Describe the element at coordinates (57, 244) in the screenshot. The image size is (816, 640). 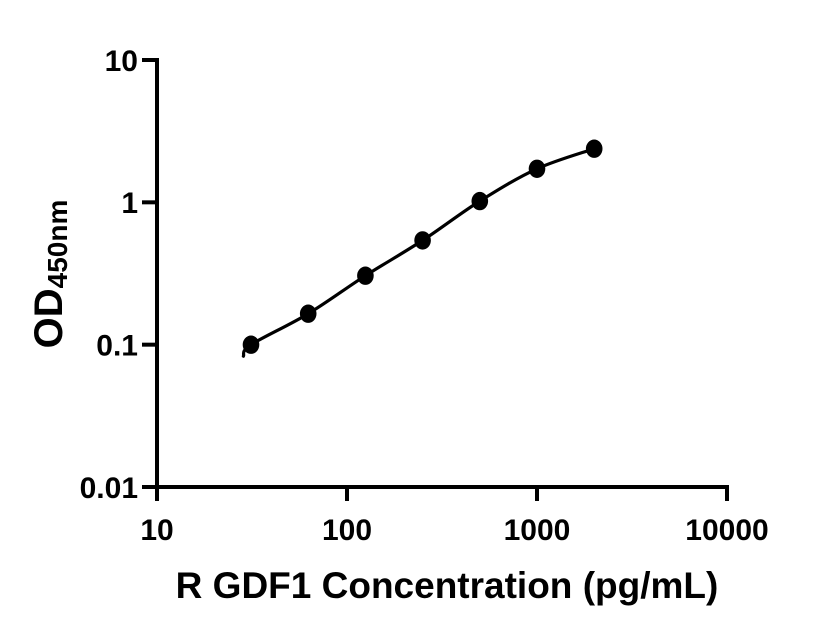
I see `y-axis-title-sub: 450nm` at that location.